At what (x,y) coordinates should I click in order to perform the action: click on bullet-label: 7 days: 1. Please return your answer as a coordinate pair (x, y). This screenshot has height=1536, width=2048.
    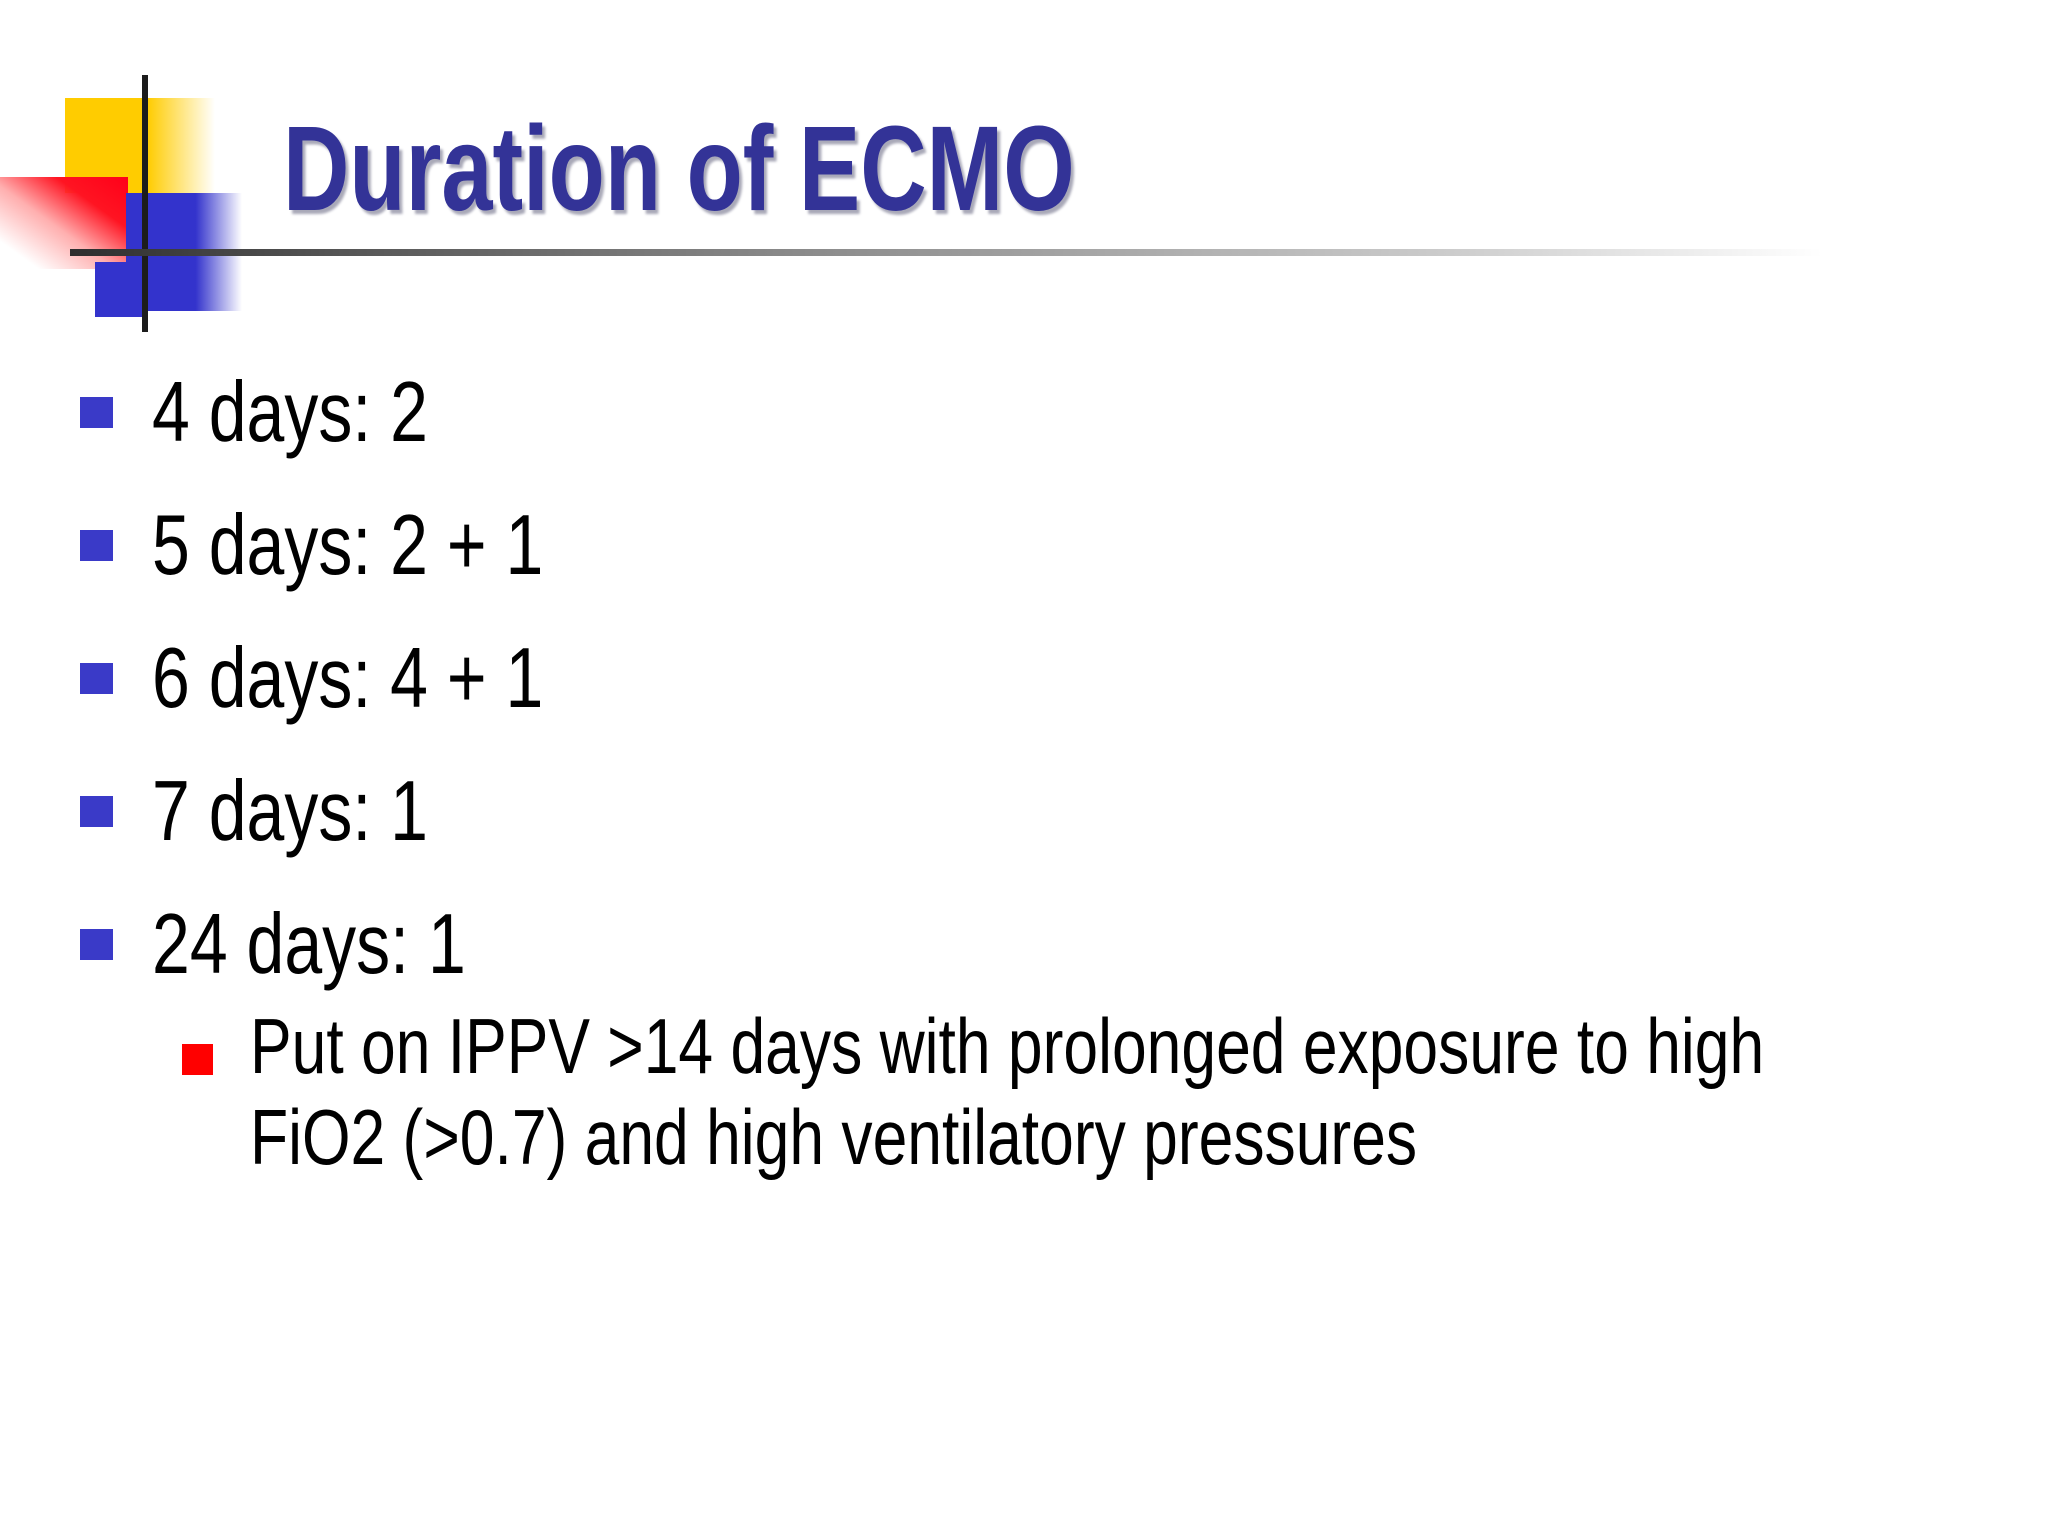
    Looking at the image, I should click on (290, 811).